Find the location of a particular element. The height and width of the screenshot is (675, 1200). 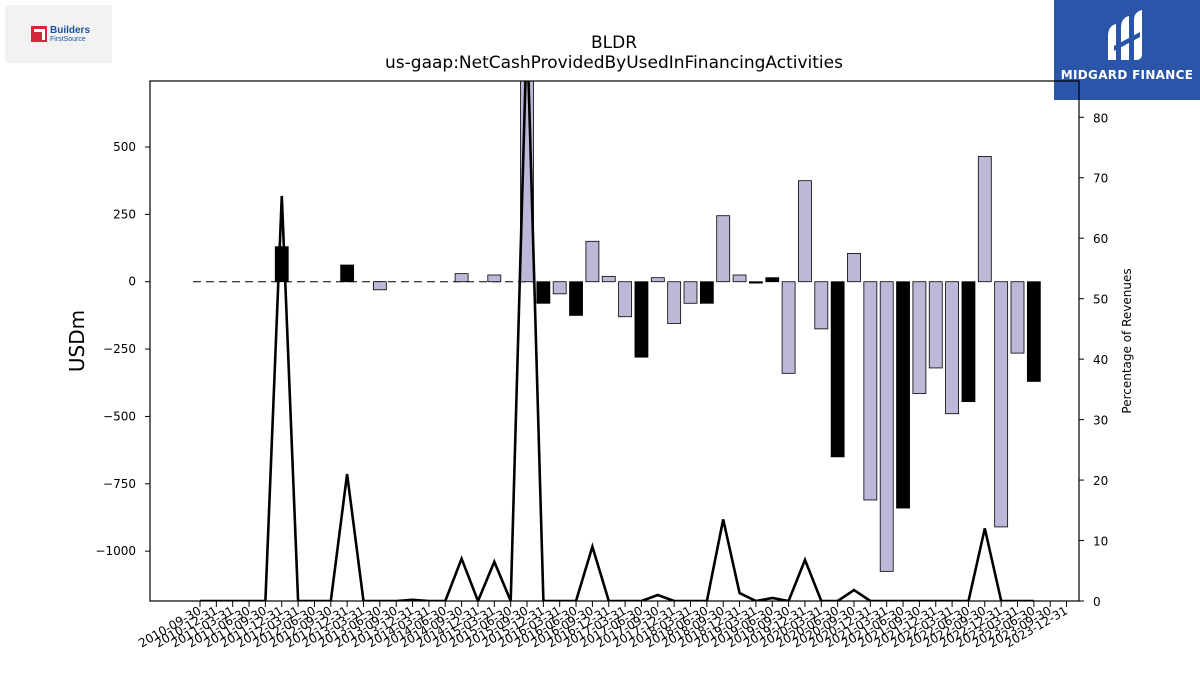

y-axis-label: USDm is located at coordinates (77, 341).